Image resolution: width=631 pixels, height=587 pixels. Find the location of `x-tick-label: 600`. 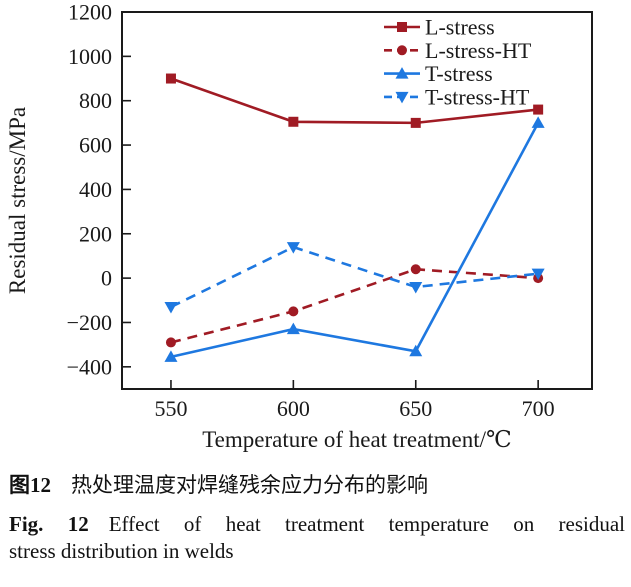

x-tick-label: 600 is located at coordinates (293, 408).